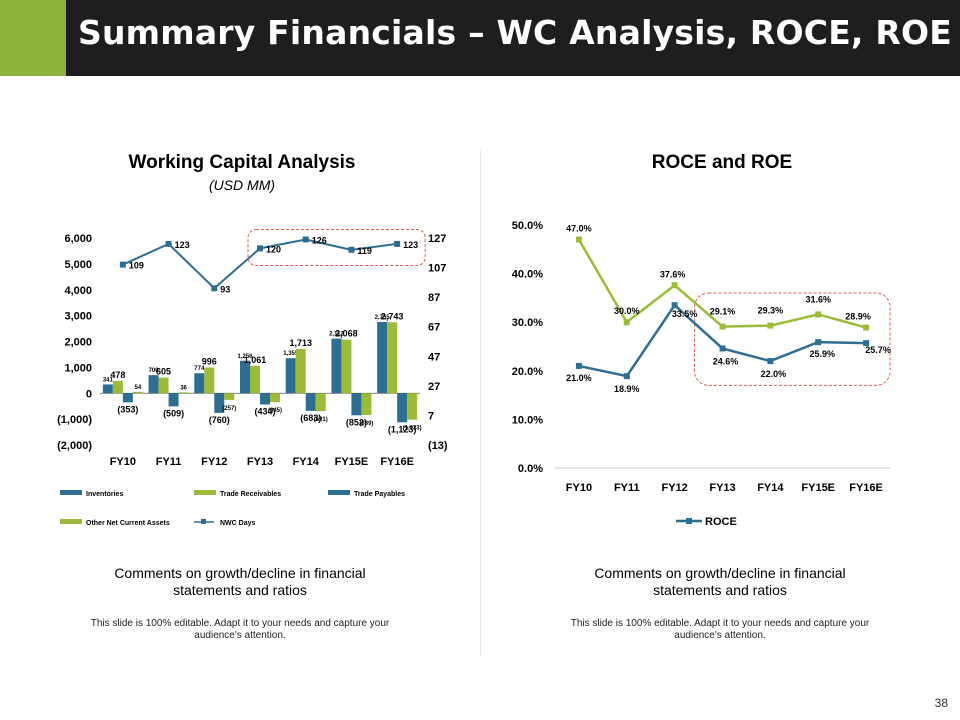 The height and width of the screenshot is (720, 960). What do you see at coordinates (434, 298) in the screenshot?
I see `y2-tick-label: 87` at bounding box center [434, 298].